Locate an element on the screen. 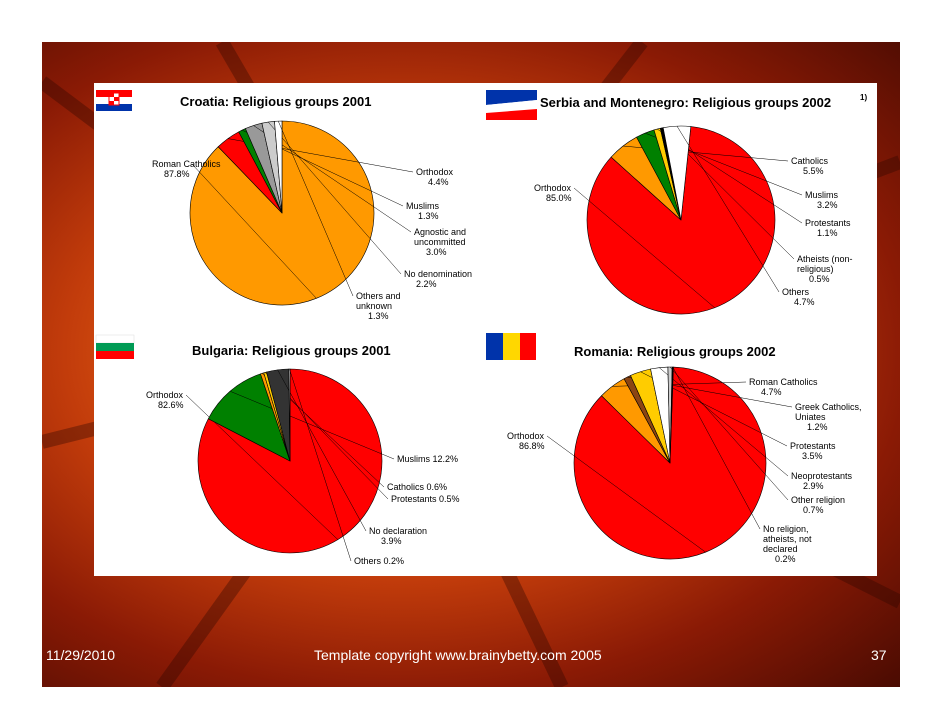 The width and height of the screenshot is (942, 728). slice-label: No religion, is located at coordinates (786, 529).